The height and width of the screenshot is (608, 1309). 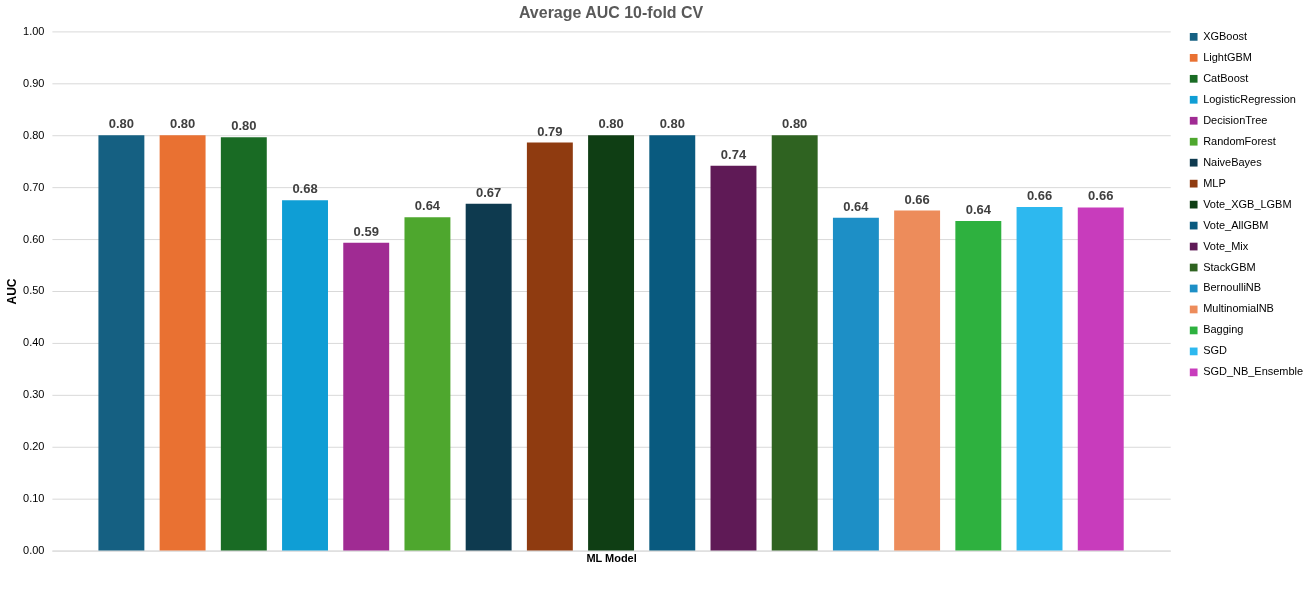 What do you see at coordinates (1229, 266) in the screenshot?
I see `legend-label: StackGBM` at bounding box center [1229, 266].